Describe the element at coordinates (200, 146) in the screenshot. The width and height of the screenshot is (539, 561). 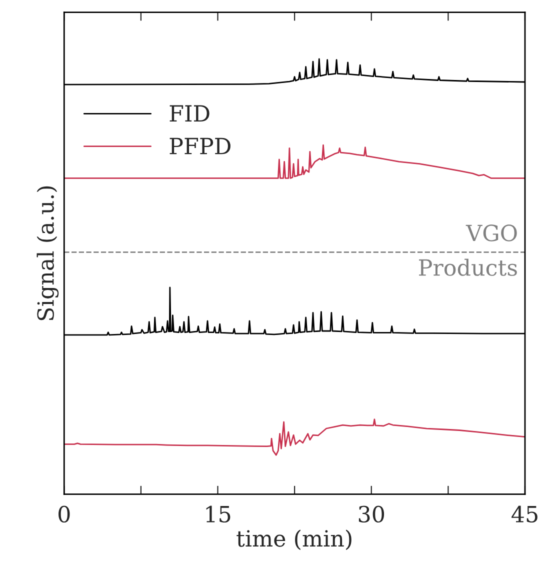
I see `legend-label: PFPD` at that location.